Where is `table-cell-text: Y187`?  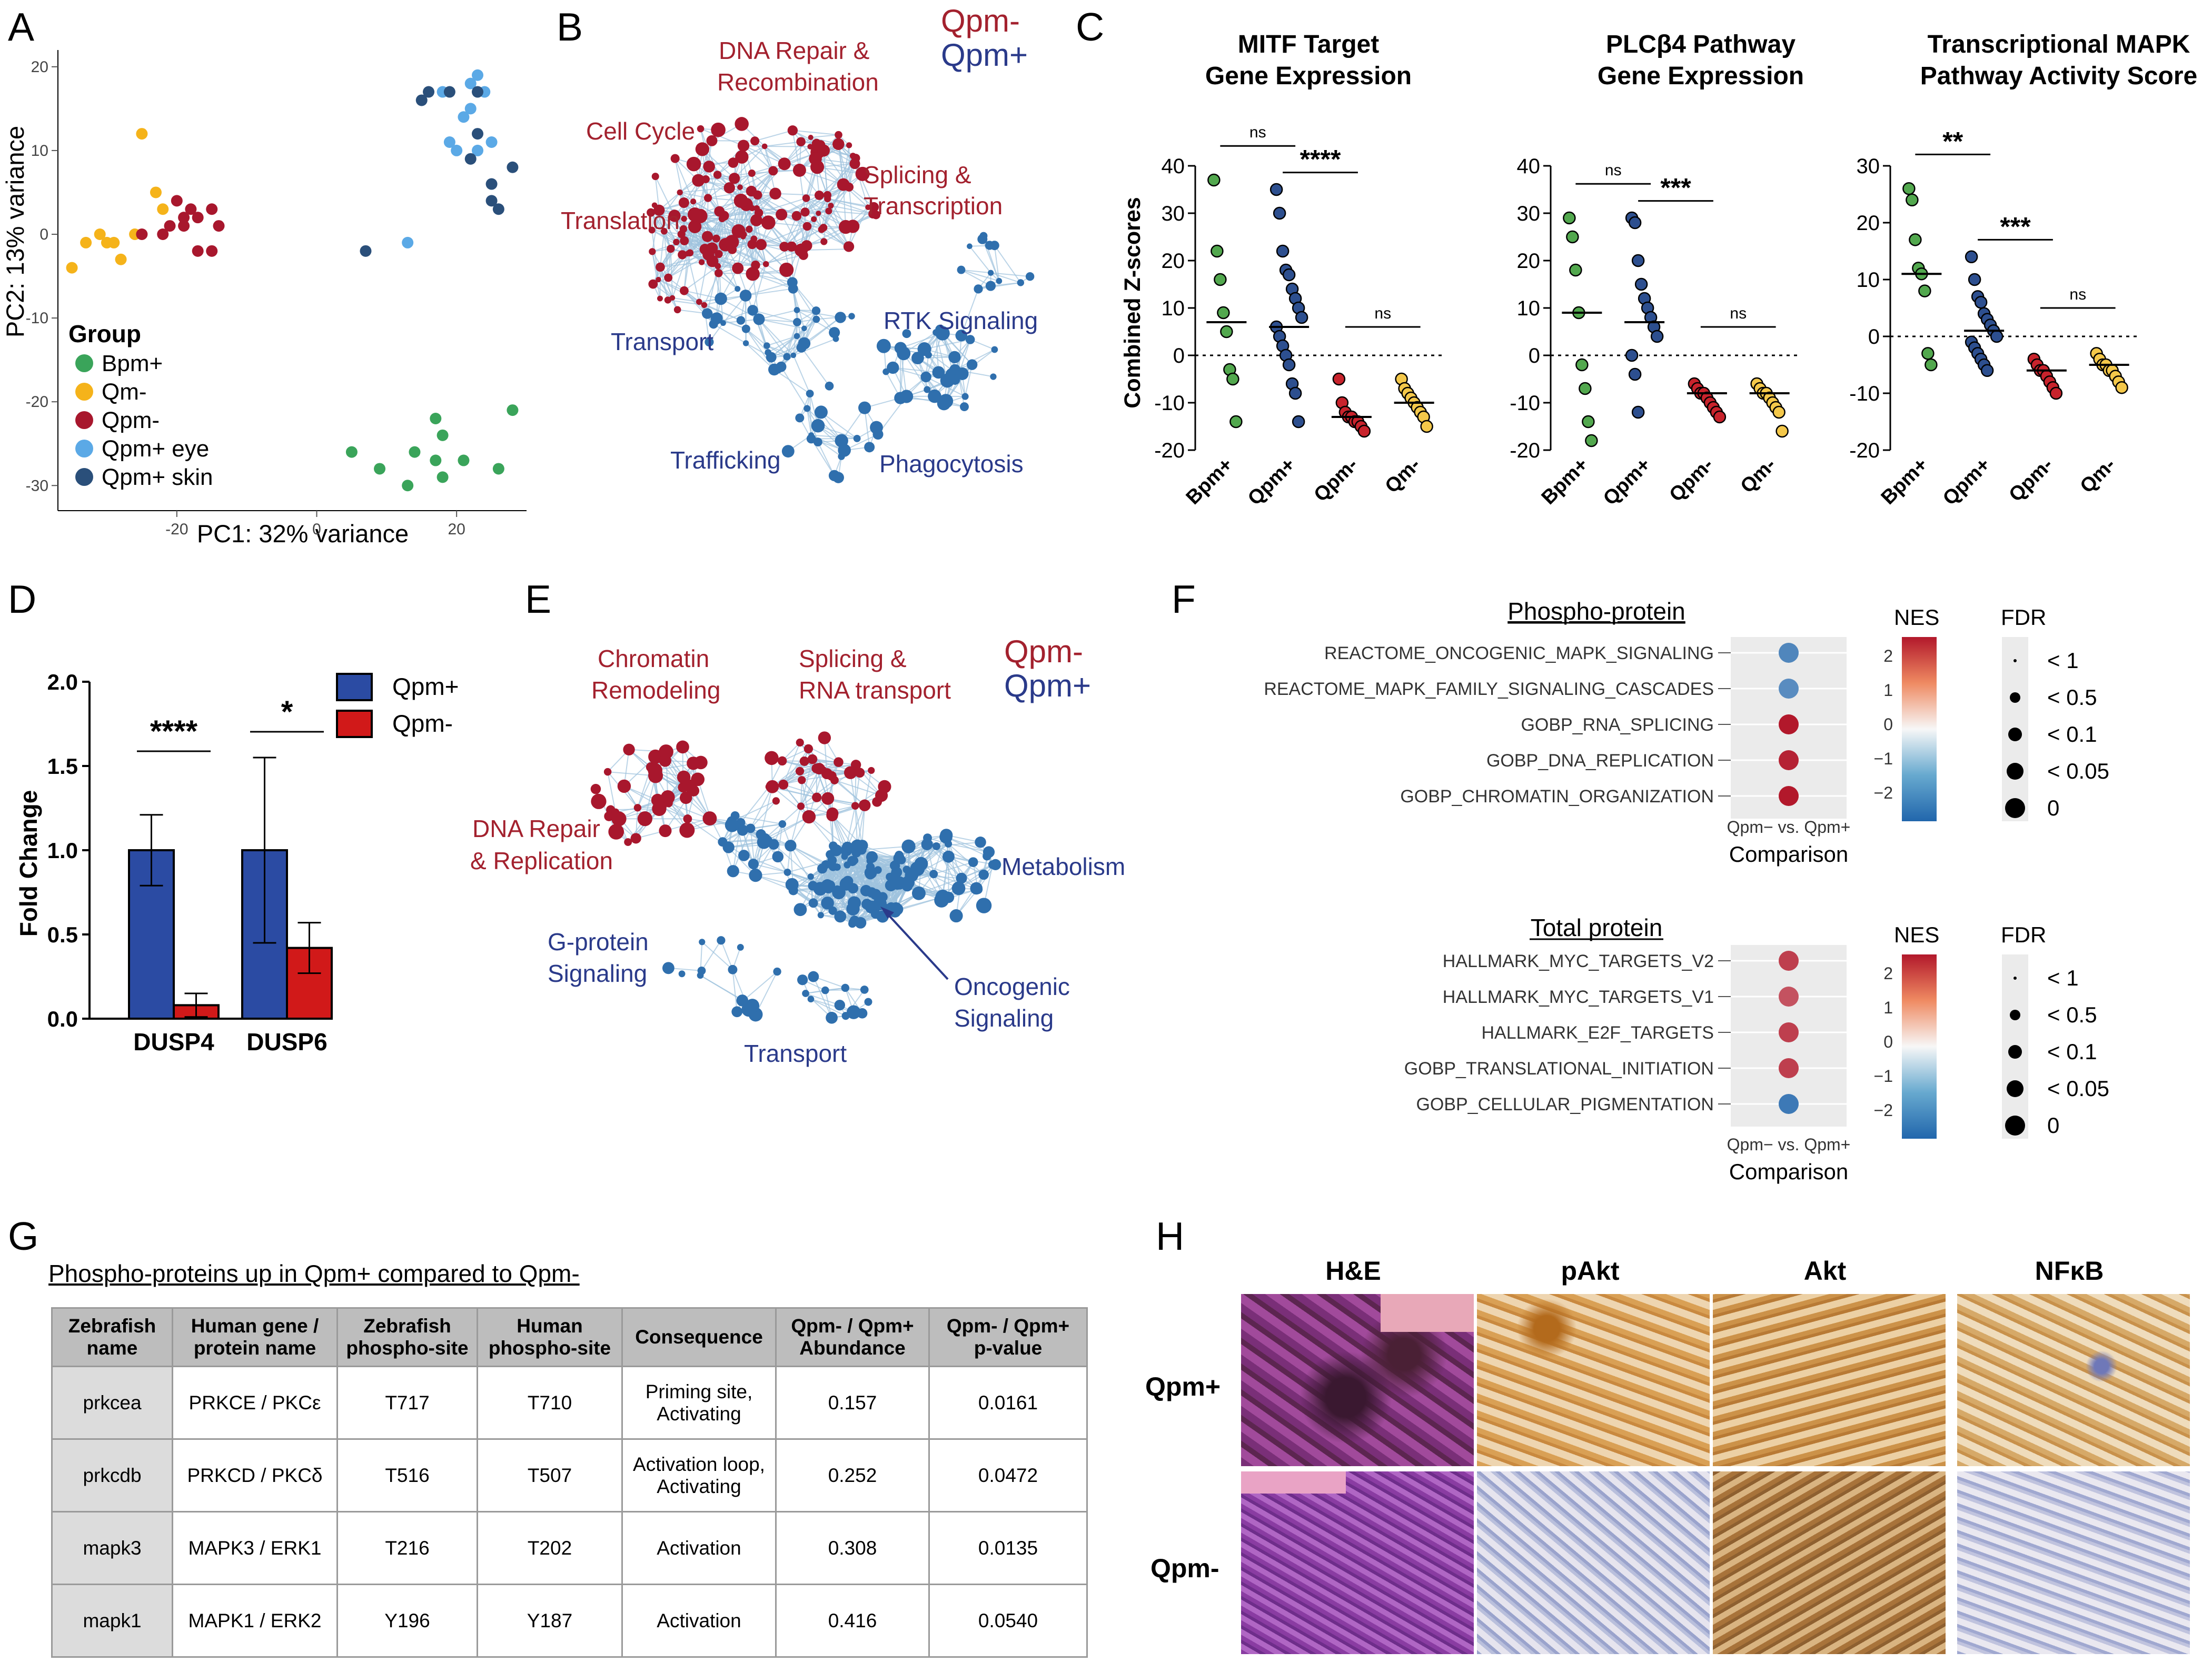 table-cell-text: Y187 is located at coordinates (550, 1620).